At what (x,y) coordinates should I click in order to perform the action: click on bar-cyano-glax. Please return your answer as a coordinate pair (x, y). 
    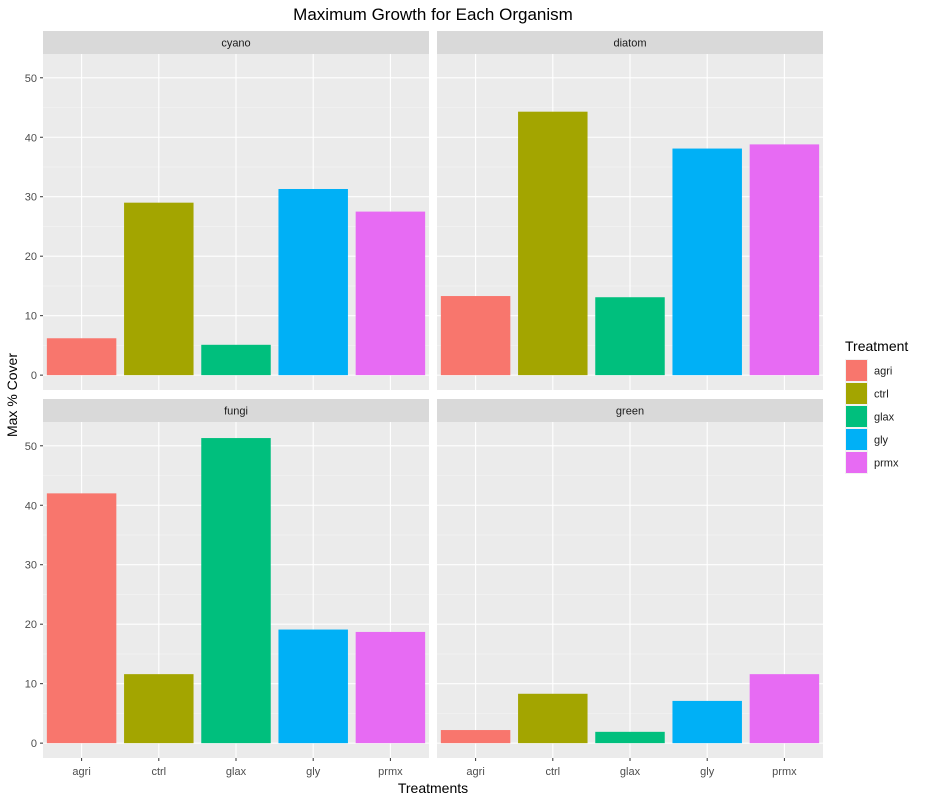
    Looking at the image, I should click on (236, 360).